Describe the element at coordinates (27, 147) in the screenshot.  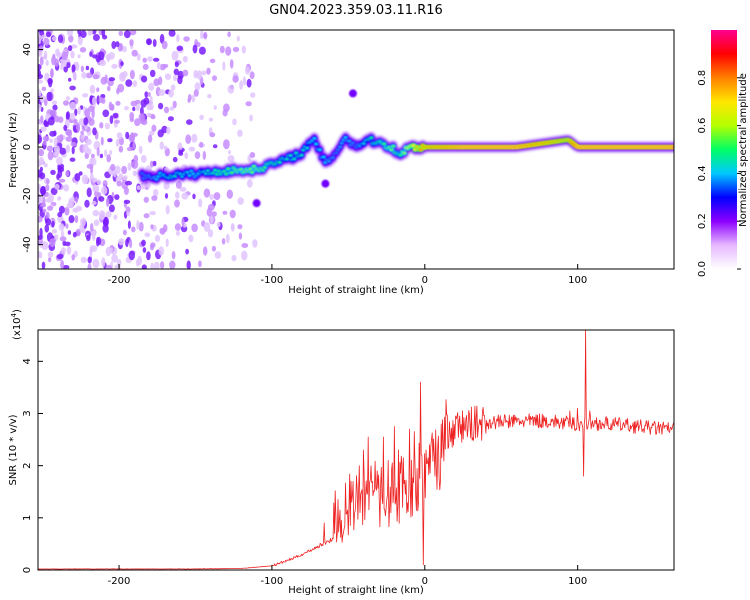
I see `spectrogram-y-tick-label: 0` at that location.